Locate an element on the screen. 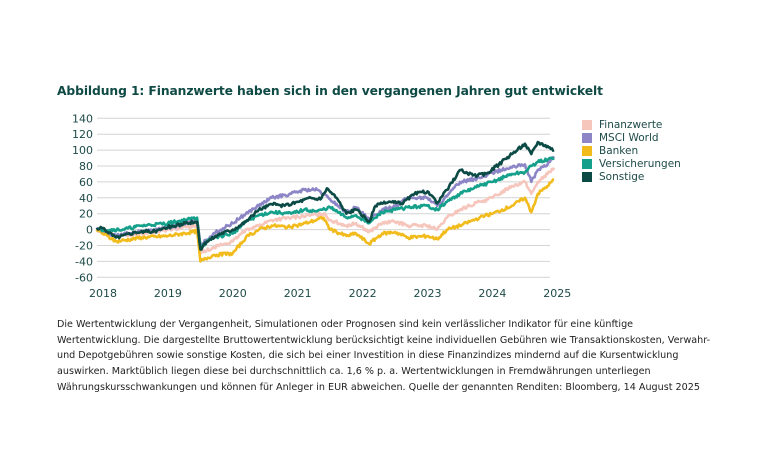 The height and width of the screenshot is (458, 764). x-tick-label: 2025 is located at coordinates (557, 293).